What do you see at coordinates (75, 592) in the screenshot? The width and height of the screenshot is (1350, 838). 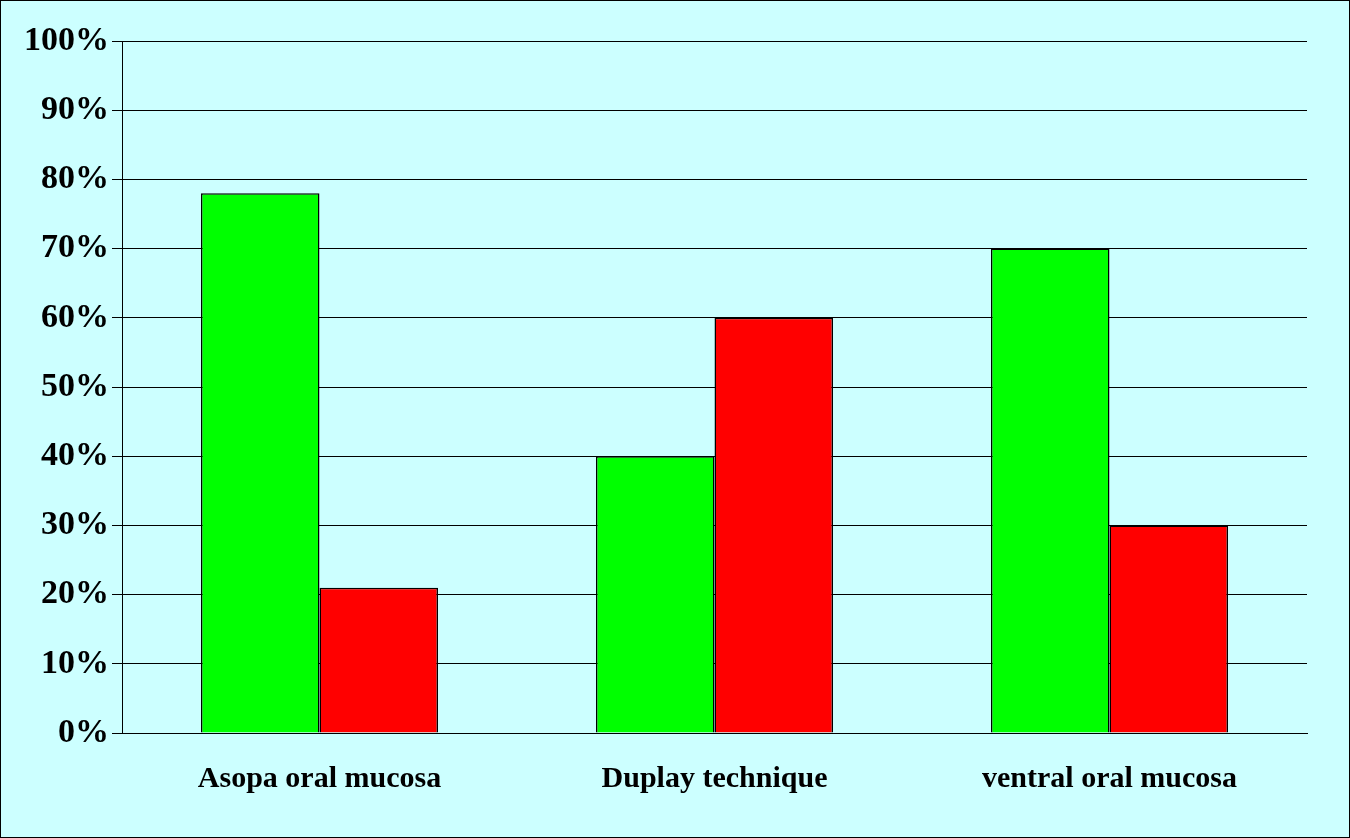 I see `y-tick-label: 20%` at bounding box center [75, 592].